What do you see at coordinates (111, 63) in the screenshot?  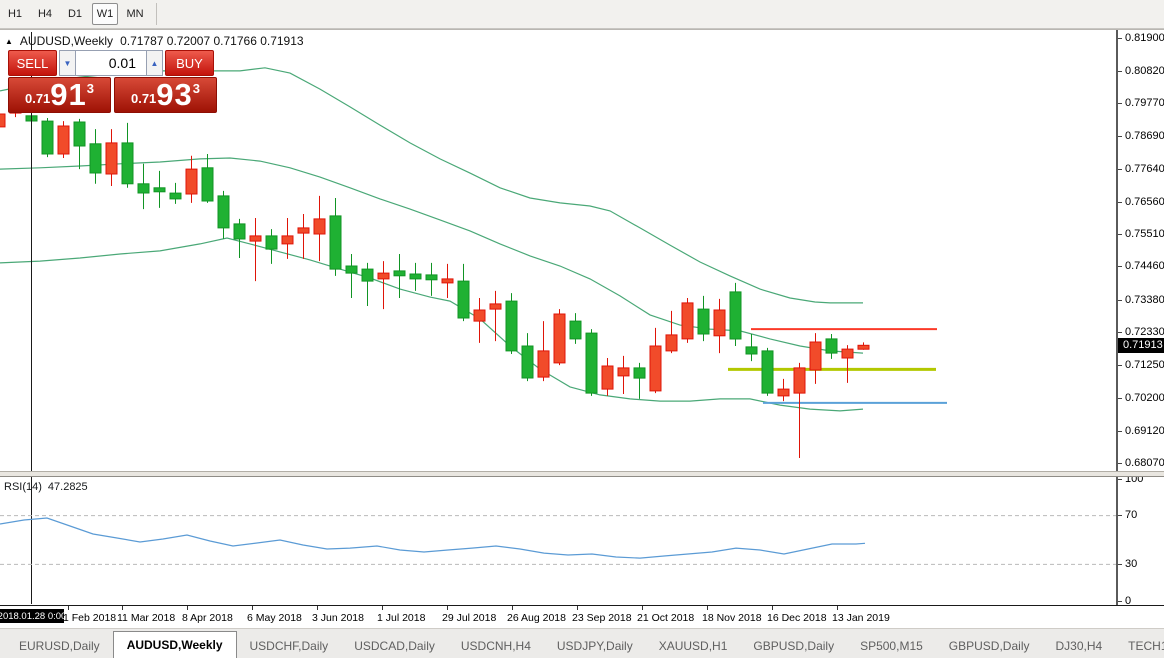 I see `volume-input: 0.01` at bounding box center [111, 63].